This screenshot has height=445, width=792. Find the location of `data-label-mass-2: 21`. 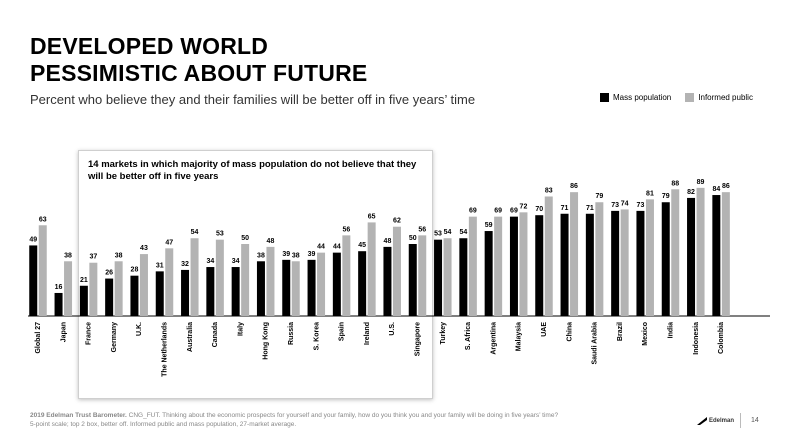

data-label-mass-2: 21 is located at coordinates (84, 280).